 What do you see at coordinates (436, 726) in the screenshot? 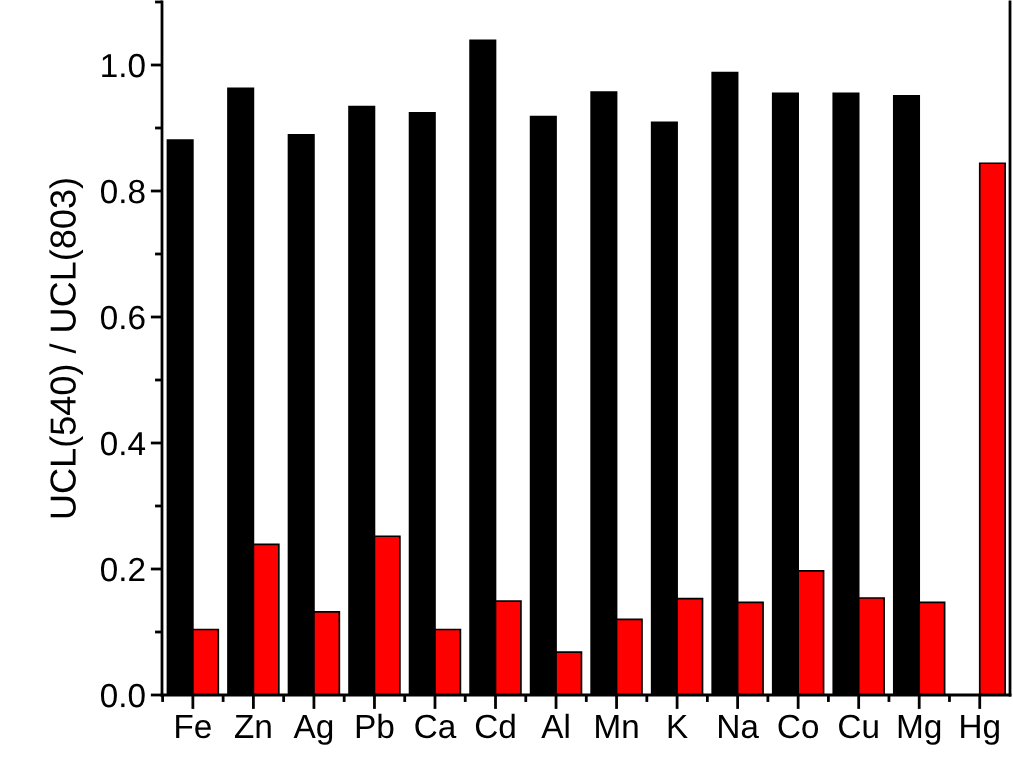
I see `x-tick-label: Ca` at bounding box center [436, 726].